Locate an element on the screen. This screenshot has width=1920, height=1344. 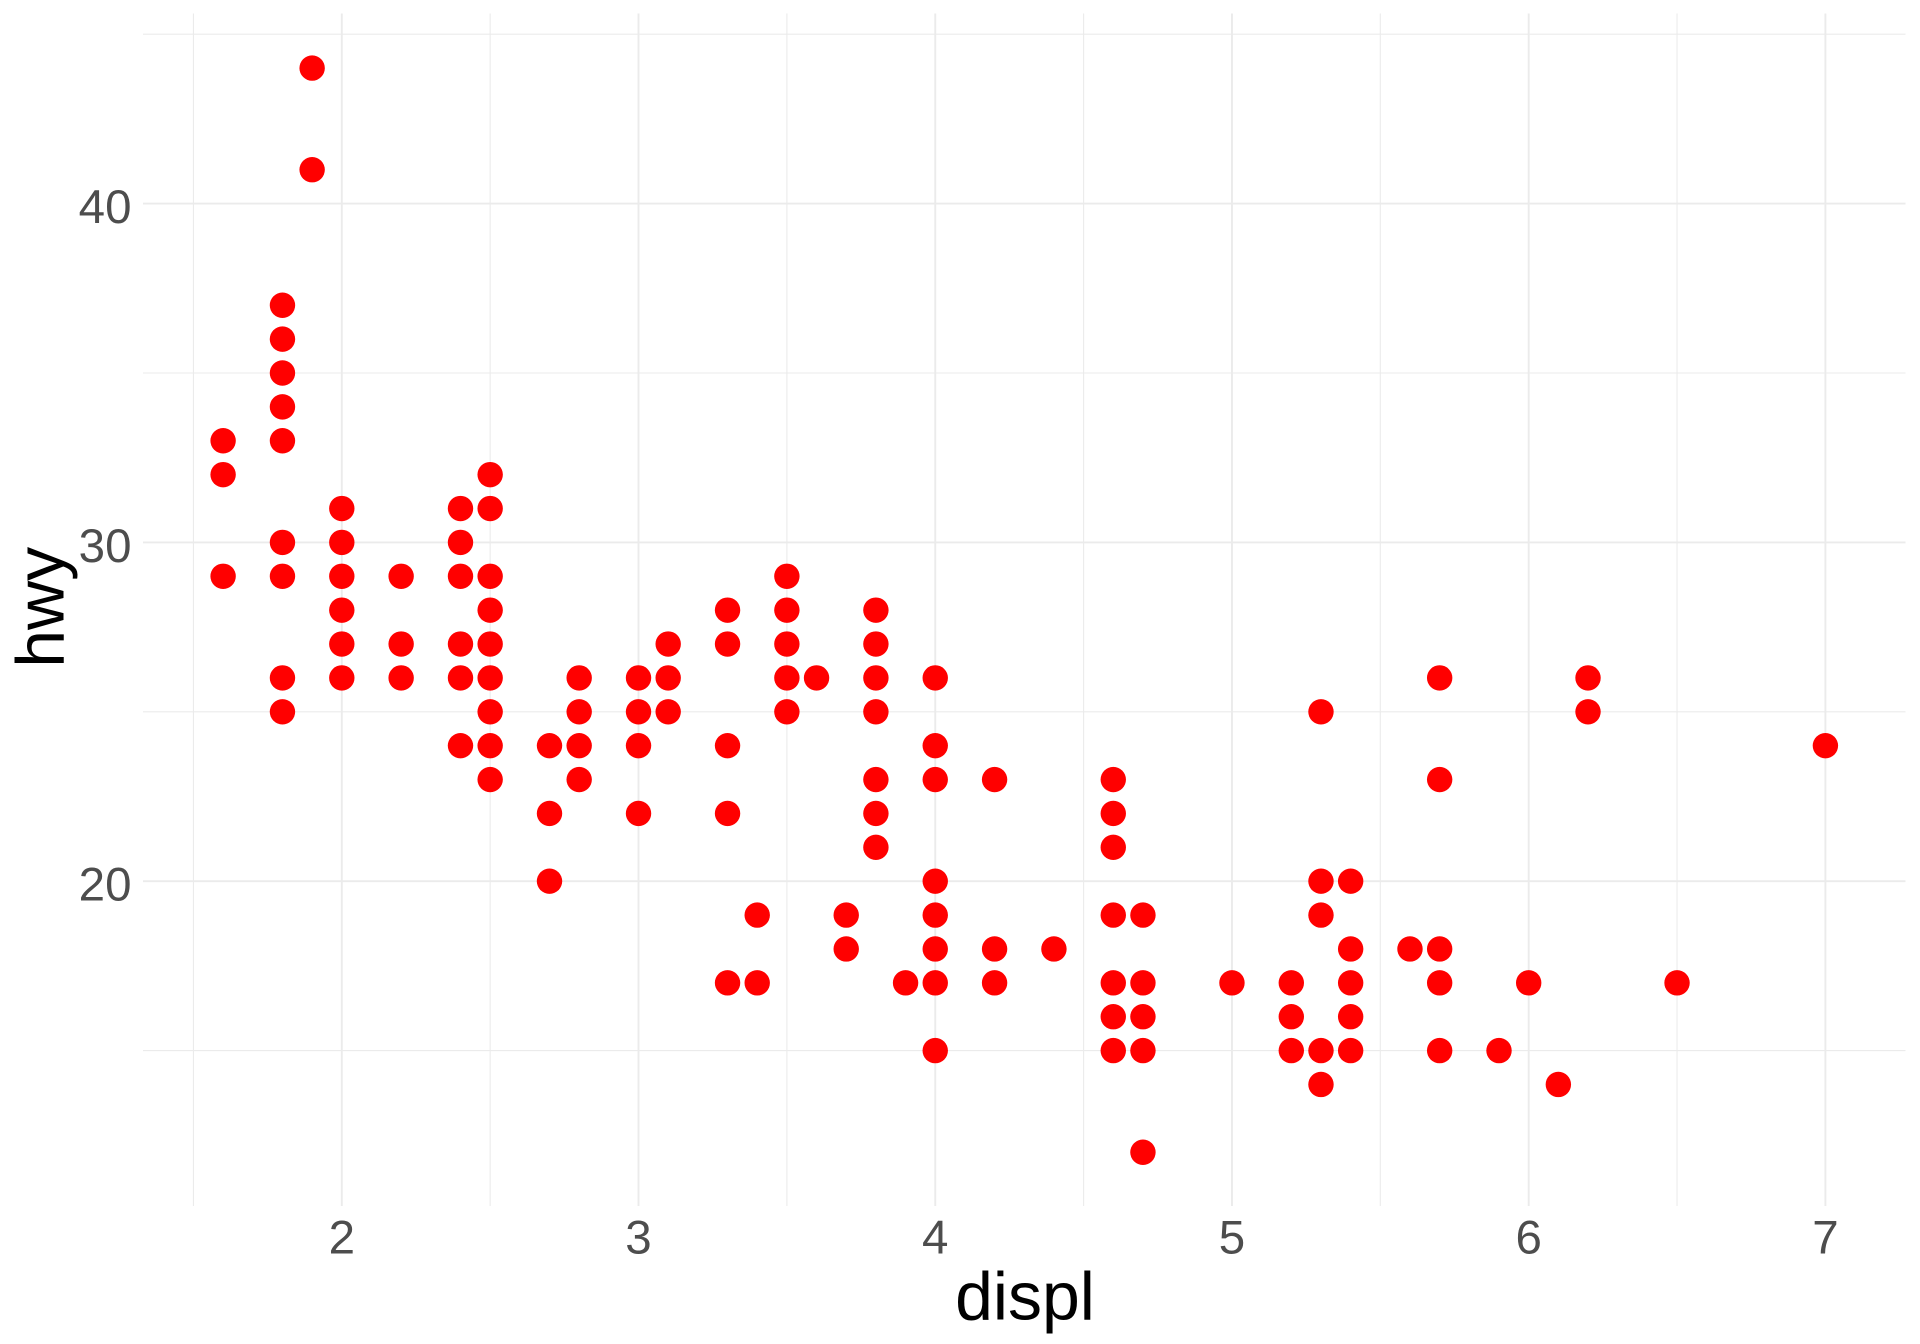
svg-text: displ is located at coordinates (1025, 1297).